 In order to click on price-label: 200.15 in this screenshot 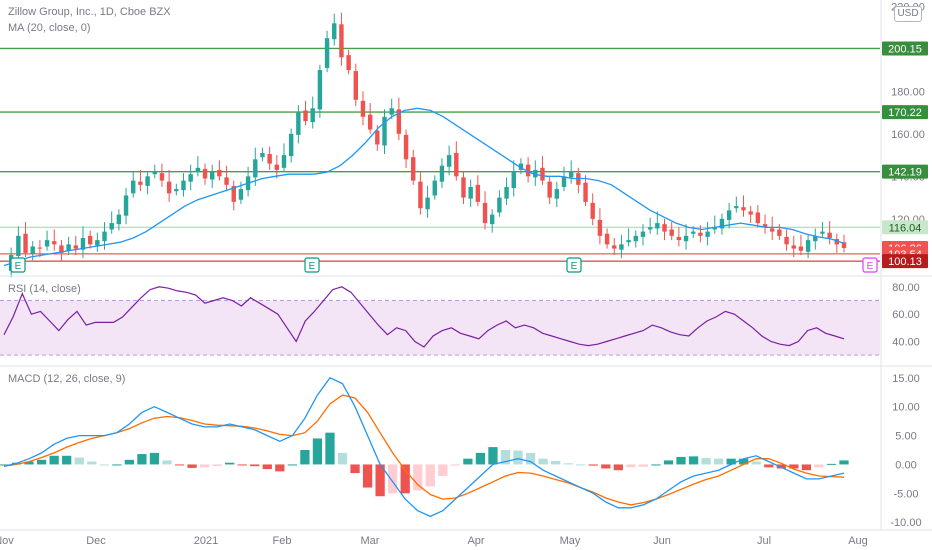, I will do `click(905, 49)`.